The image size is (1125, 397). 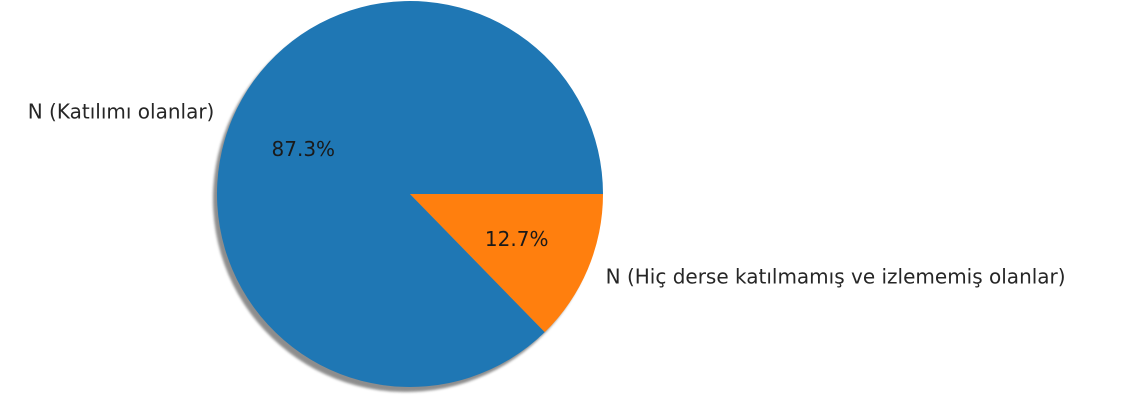 I want to click on pie-category-label: N (Katılımı olanlar), so click(x=121, y=112).